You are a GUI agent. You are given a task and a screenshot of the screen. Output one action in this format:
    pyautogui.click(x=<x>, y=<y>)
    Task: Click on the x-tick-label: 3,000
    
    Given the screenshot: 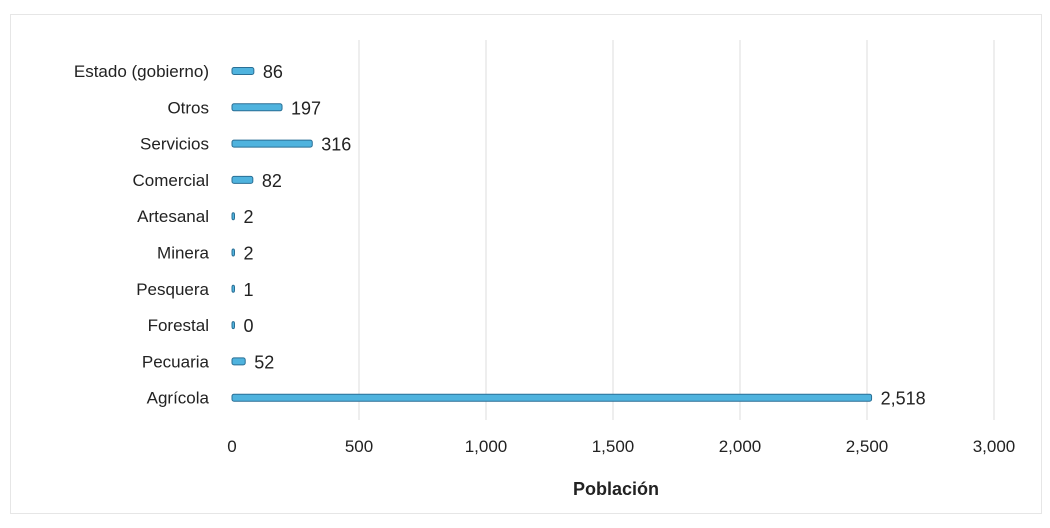 What is the action you would take?
    pyautogui.click(x=994, y=446)
    